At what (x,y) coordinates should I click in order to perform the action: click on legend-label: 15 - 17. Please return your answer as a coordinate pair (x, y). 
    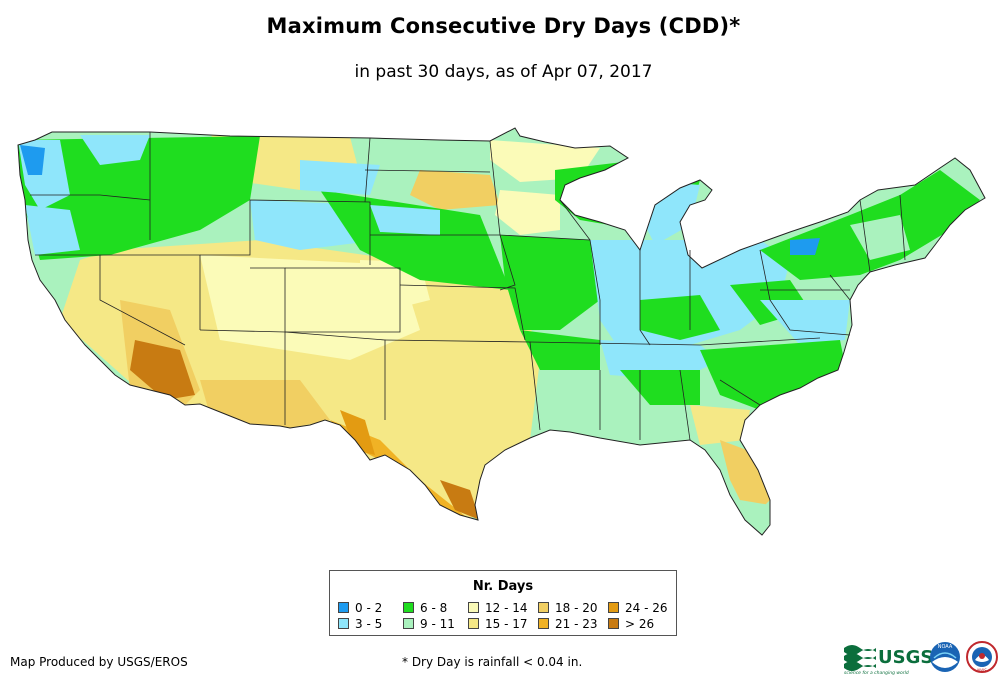
    Looking at the image, I should click on (506, 624).